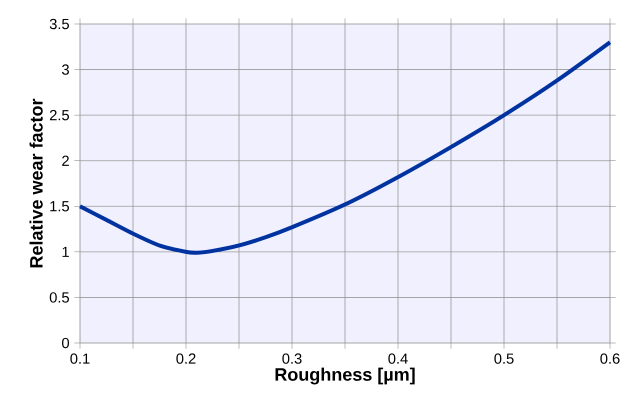 The width and height of the screenshot is (627, 403). What do you see at coordinates (59, 297) in the screenshot?
I see `y-tick-label: 0.5` at bounding box center [59, 297].